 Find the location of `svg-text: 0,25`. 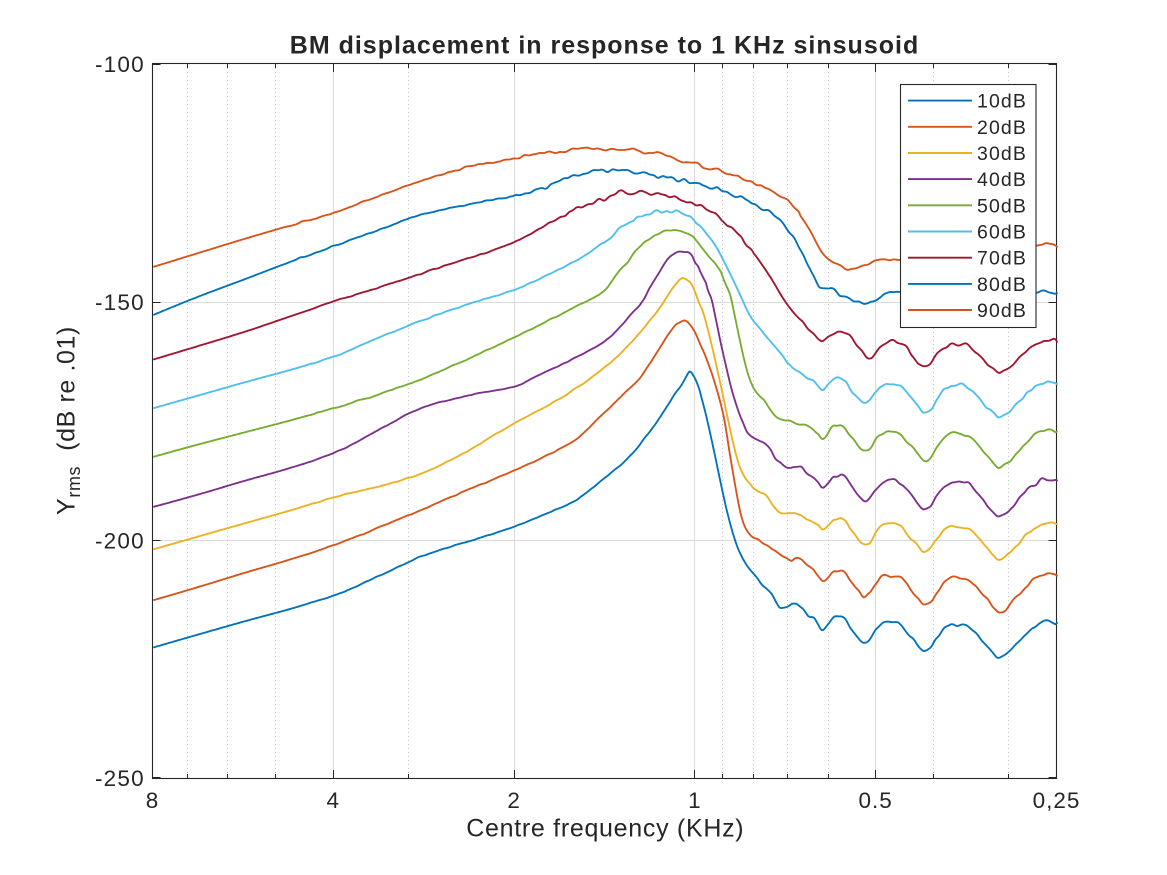

svg-text: 0,25 is located at coordinates (1057, 800).